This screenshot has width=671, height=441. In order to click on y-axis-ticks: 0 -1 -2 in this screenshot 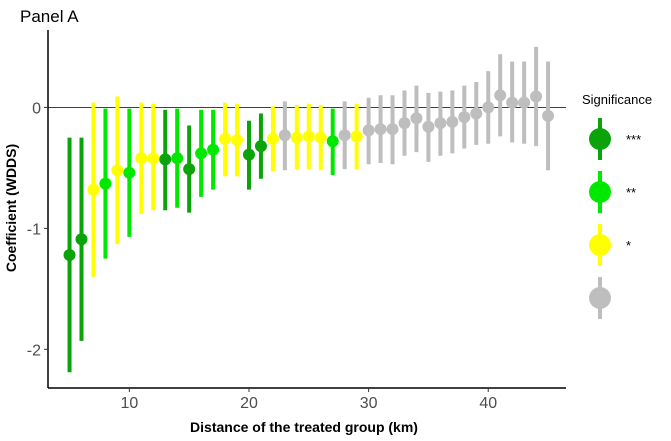, I will do `click(37, 229)`.